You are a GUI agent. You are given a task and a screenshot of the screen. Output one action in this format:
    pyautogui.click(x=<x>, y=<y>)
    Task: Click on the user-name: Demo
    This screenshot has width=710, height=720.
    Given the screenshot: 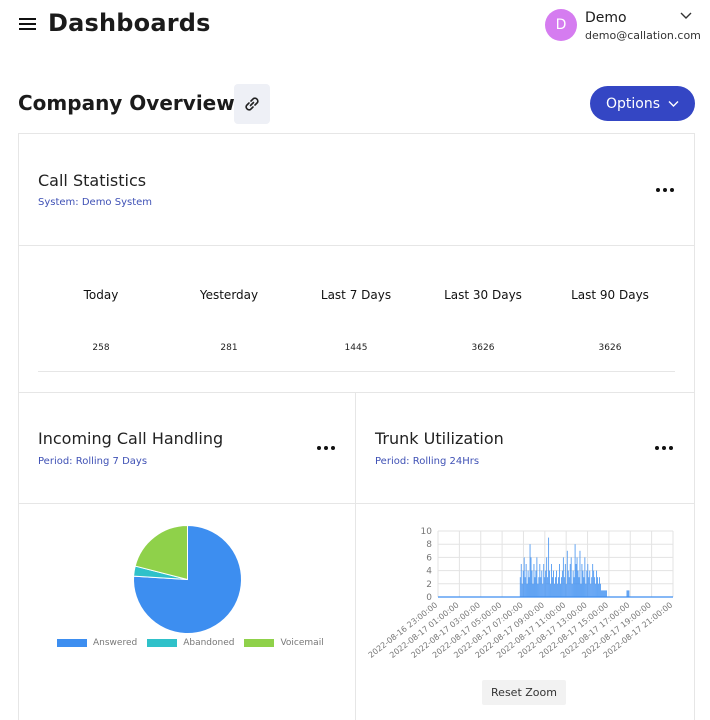 What is the action you would take?
    pyautogui.click(x=606, y=18)
    